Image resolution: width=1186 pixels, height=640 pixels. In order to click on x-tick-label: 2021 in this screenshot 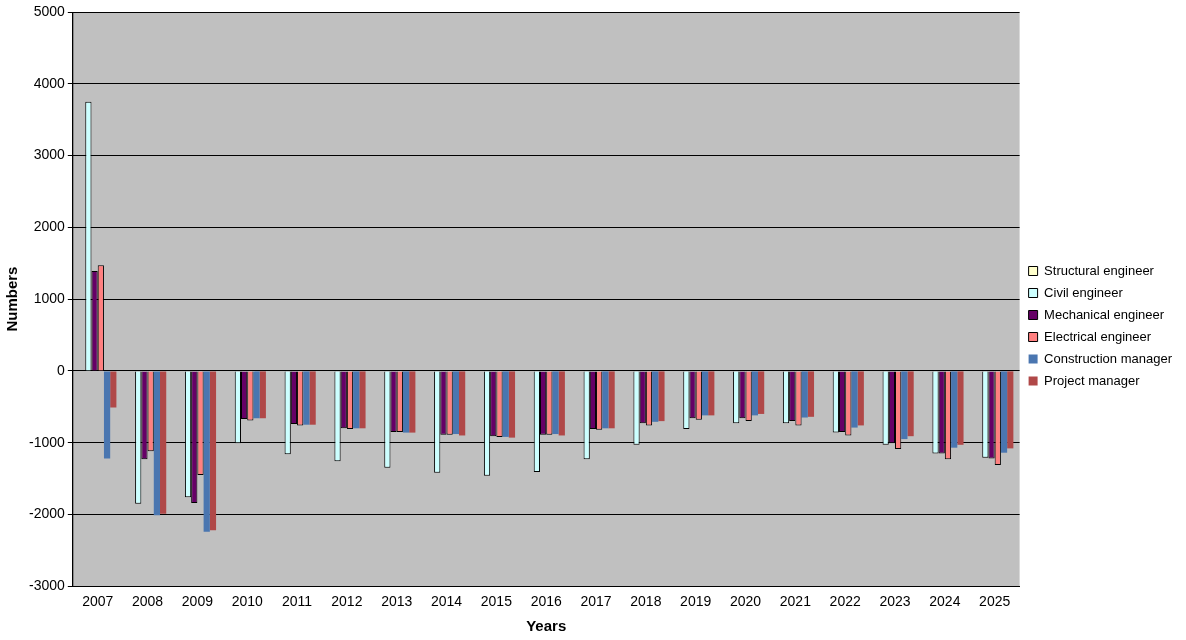, I will do `click(795, 601)`.